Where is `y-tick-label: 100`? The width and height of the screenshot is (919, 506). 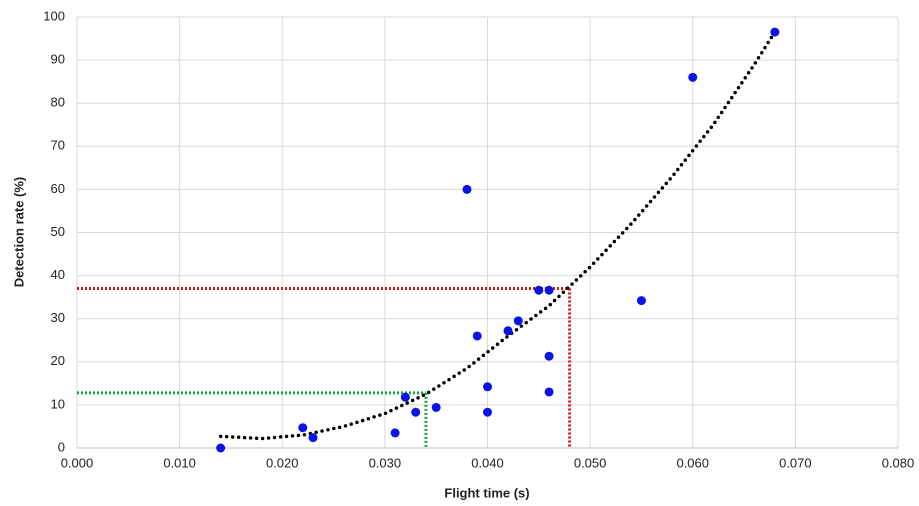
y-tick-label: 100 is located at coordinates (54, 15).